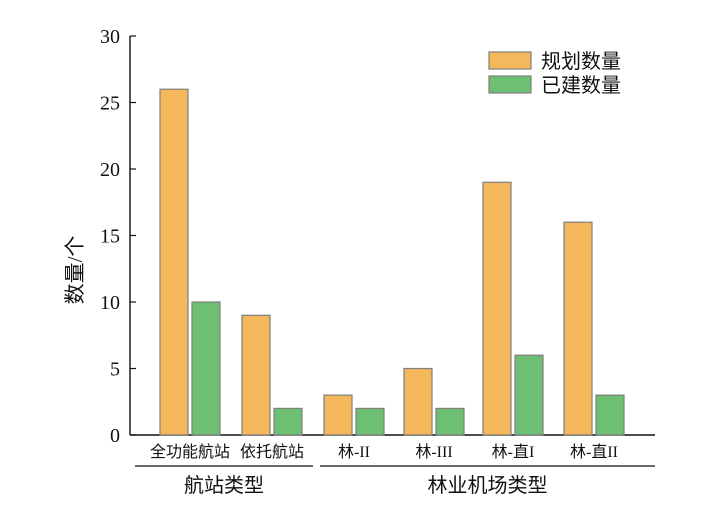 The image size is (703, 512). Describe the element at coordinates (75, 270) in the screenshot. I see `y-axis-label: 数量/个` at that location.